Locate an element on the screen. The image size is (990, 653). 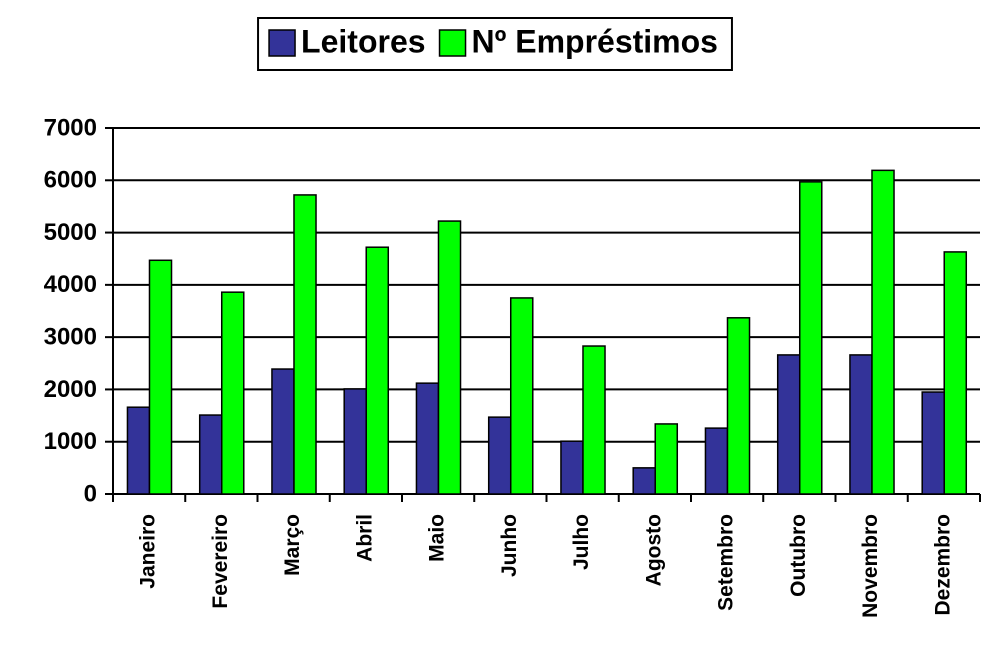
legend-label: Nº Empréstimos is located at coordinates (595, 41).